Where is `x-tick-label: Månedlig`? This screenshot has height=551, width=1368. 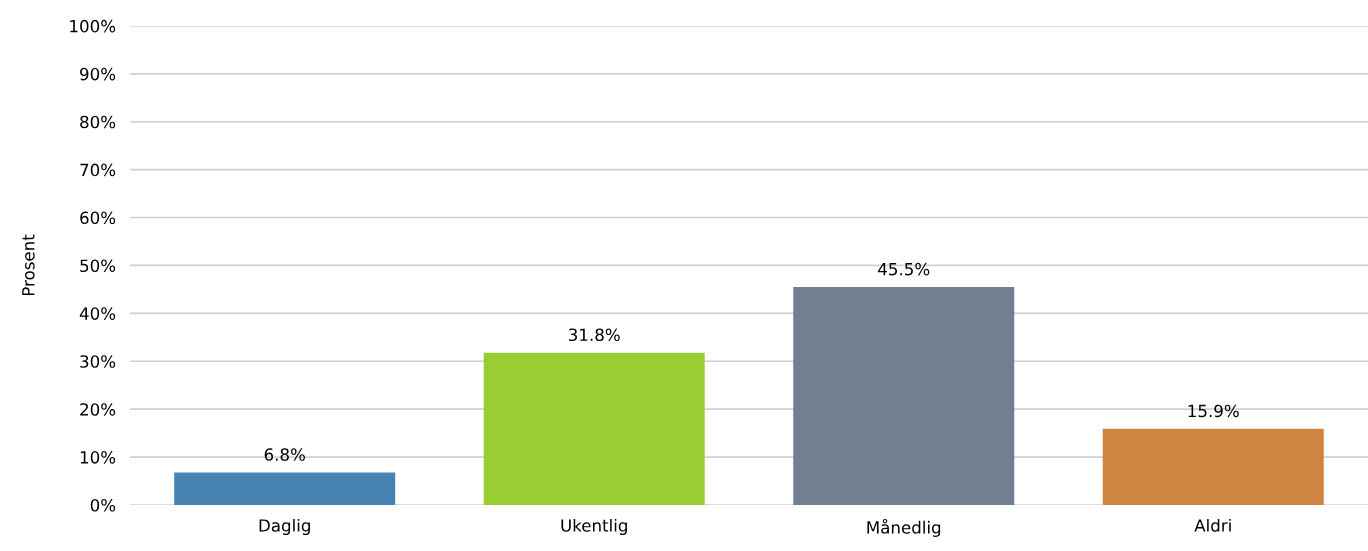
x-tick-label: Månedlig is located at coordinates (904, 527).